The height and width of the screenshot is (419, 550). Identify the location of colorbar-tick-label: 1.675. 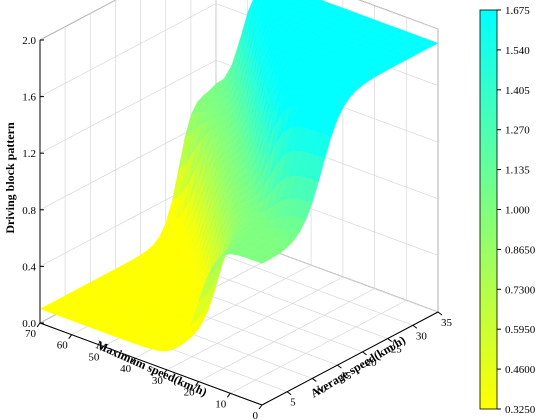
(517, 11).